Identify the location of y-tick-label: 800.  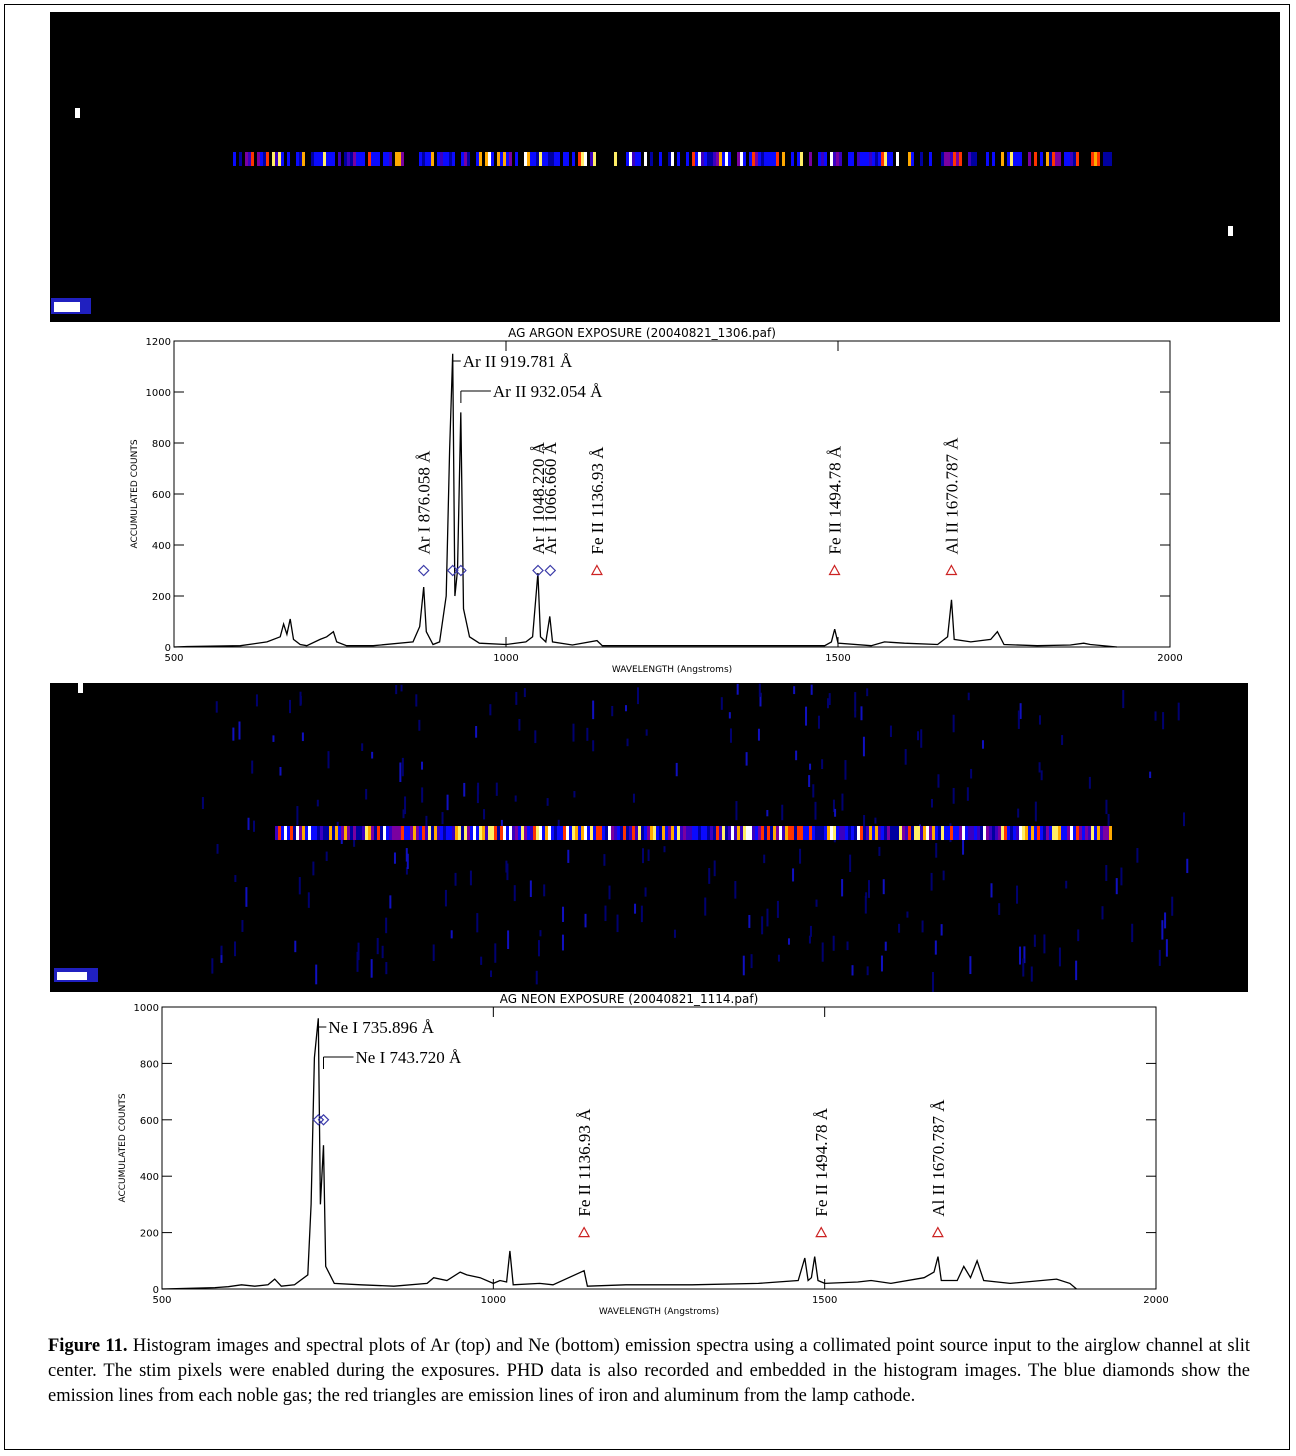
(161, 444).